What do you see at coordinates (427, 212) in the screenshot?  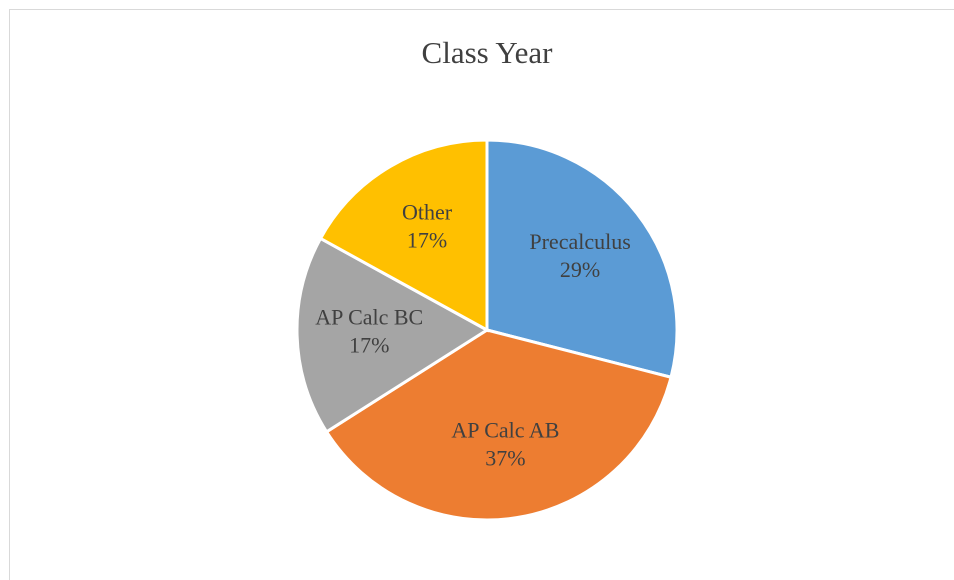 I see `slice-label: Other` at bounding box center [427, 212].